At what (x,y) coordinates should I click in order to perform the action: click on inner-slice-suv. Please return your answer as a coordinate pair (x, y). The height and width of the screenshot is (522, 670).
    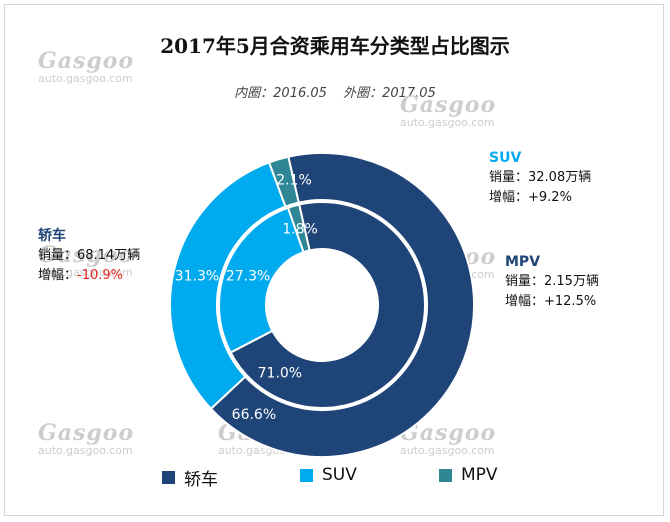
    Looking at the image, I should click on (261, 280).